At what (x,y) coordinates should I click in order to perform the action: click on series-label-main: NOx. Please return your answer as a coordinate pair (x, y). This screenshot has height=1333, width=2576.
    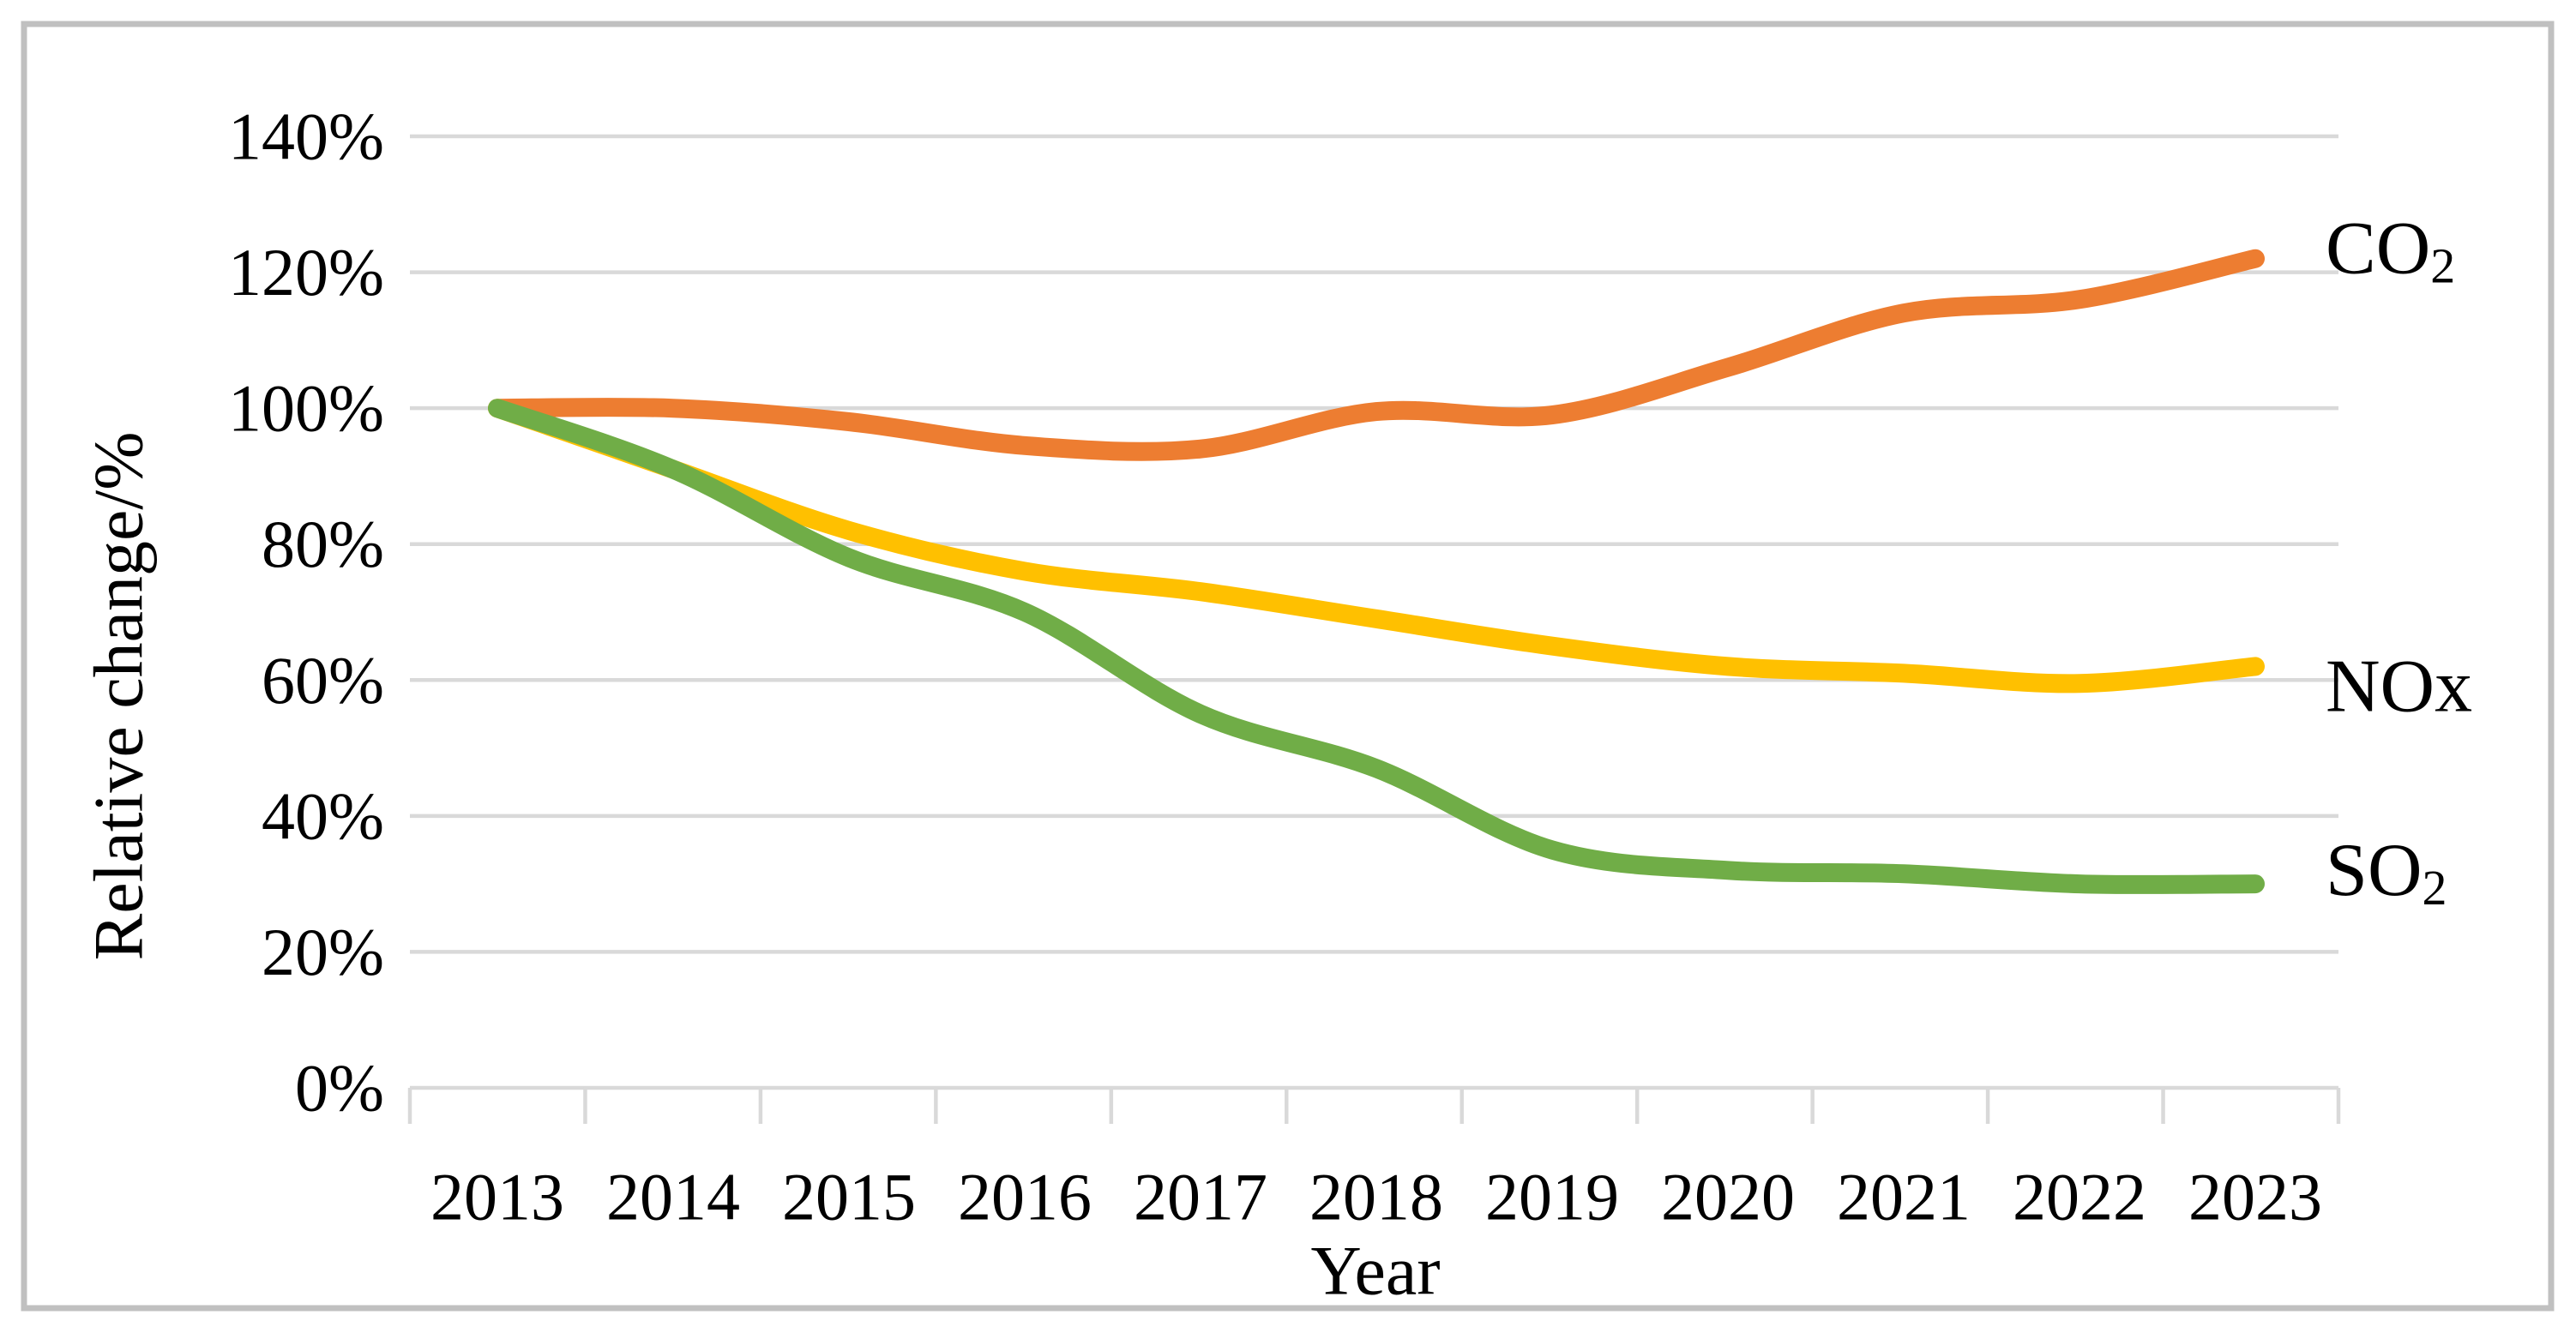
    Looking at the image, I should click on (2399, 686).